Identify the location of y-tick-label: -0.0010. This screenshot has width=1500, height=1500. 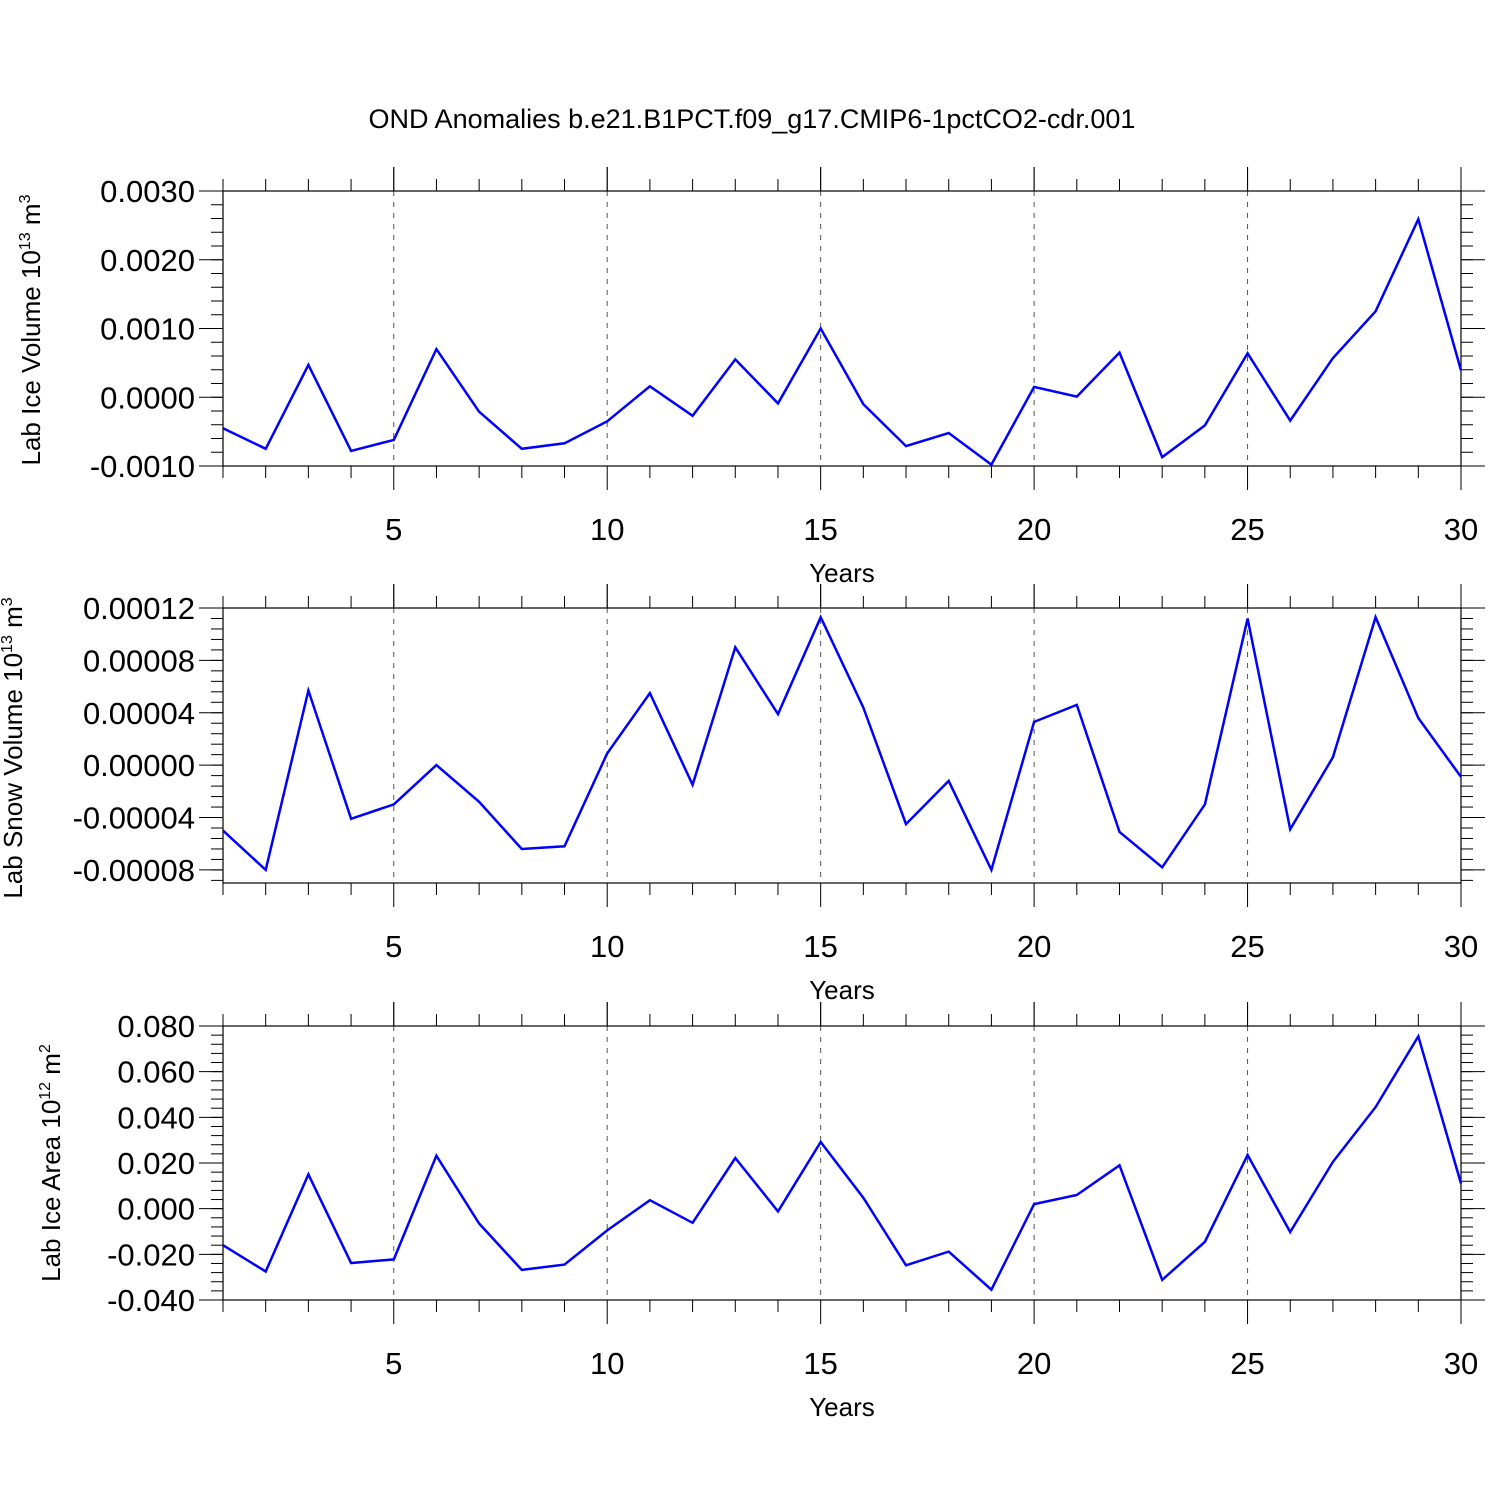
(142, 466).